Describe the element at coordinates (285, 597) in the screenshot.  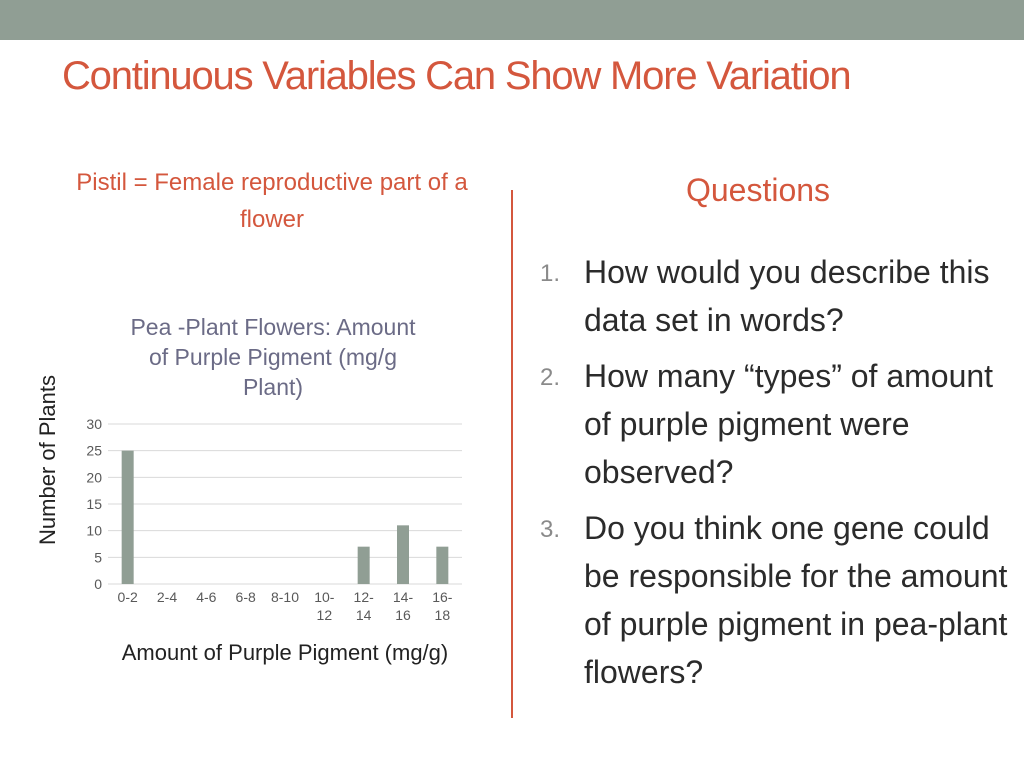
I see `x-tick-label: 8-10` at that location.